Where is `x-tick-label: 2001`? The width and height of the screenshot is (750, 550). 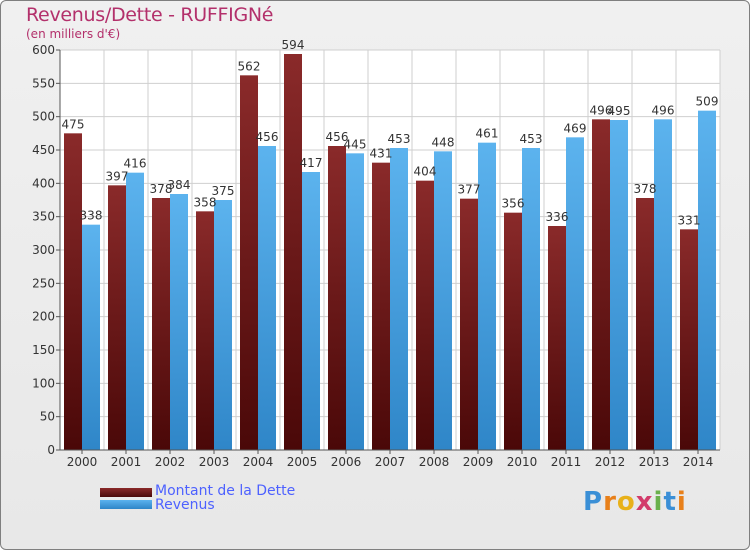
x-tick-label: 2001 is located at coordinates (126, 462).